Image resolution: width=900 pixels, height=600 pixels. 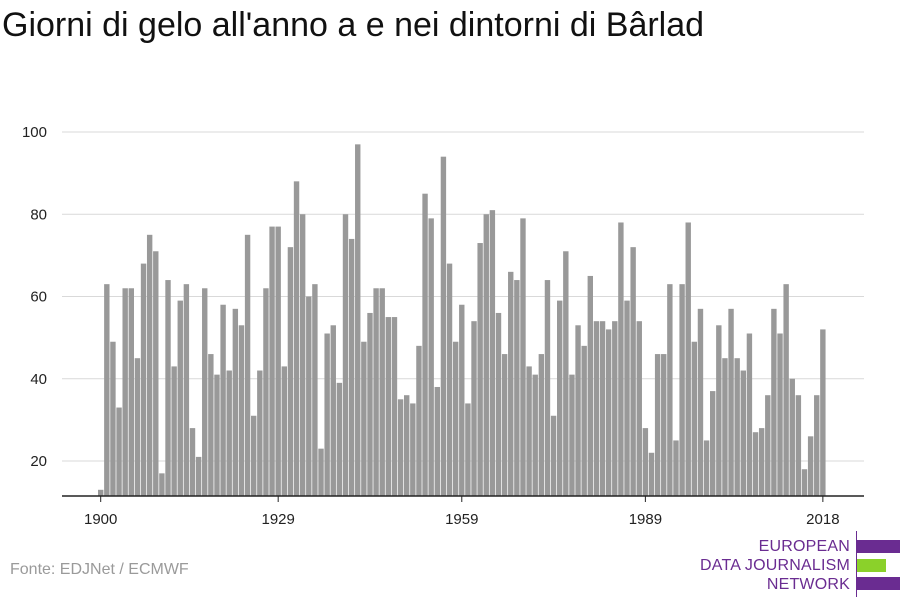 What do you see at coordinates (229, 433) in the screenshot?
I see `bar-1921` at bounding box center [229, 433].